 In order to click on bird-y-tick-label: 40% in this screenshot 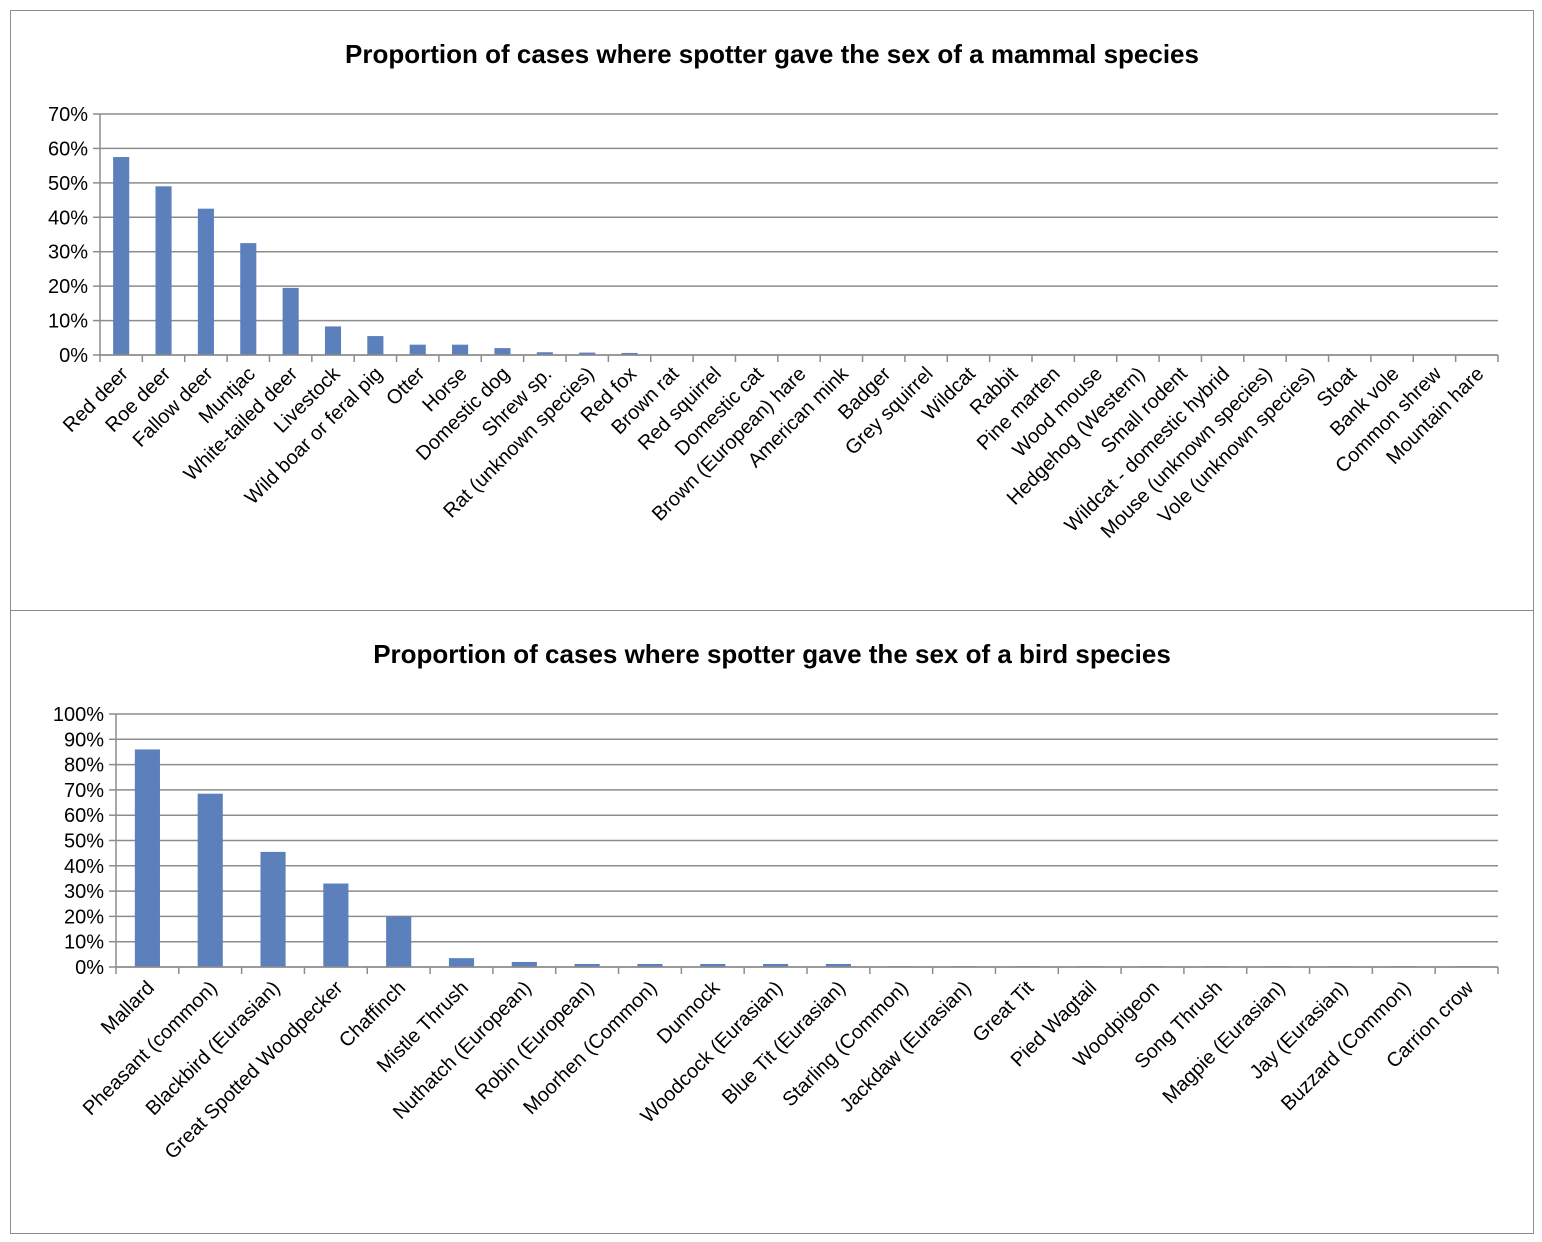, I will do `click(84, 867)`.